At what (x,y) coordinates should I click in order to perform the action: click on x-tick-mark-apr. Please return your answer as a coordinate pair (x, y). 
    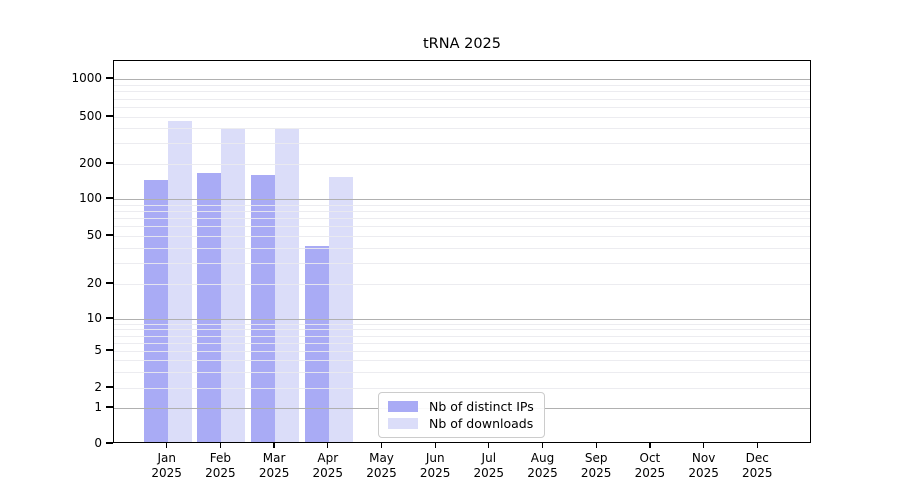
    Looking at the image, I should click on (328, 445).